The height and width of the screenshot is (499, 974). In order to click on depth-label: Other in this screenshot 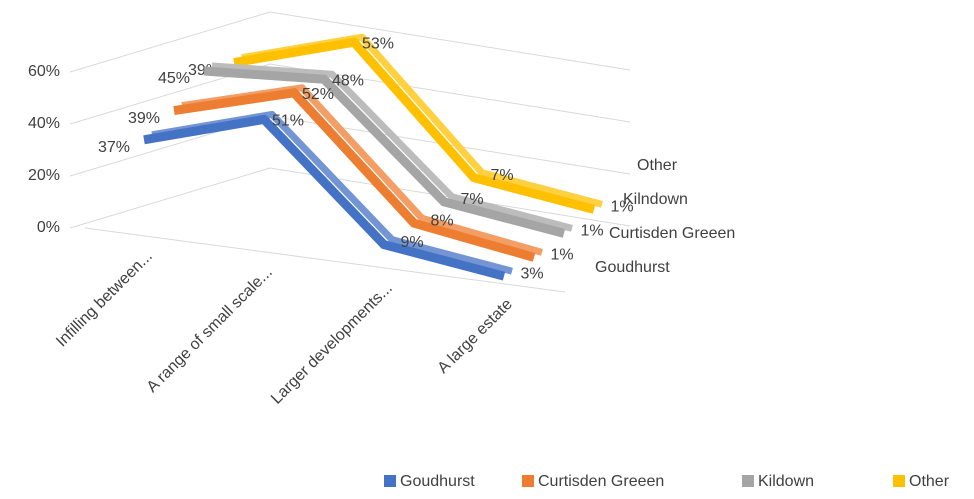, I will do `click(657, 165)`.